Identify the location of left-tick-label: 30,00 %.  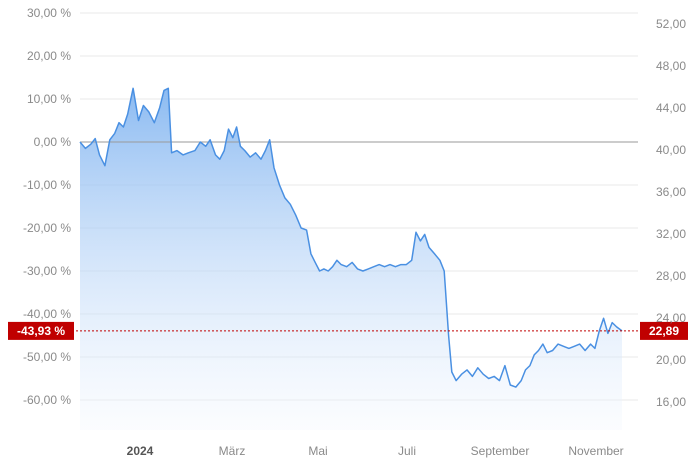
(49, 13).